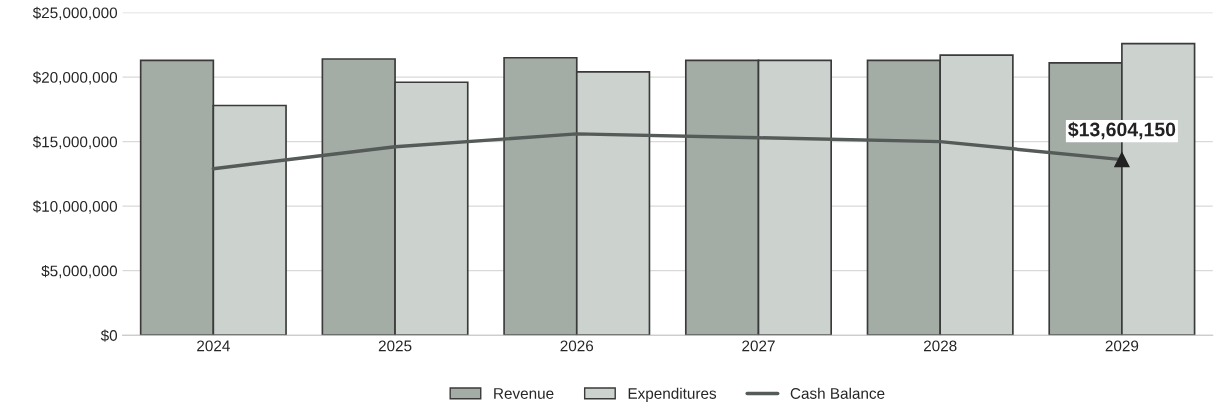 This screenshot has width=1225, height=419. I want to click on y-tick-label: $20,000,000, so click(75, 78).